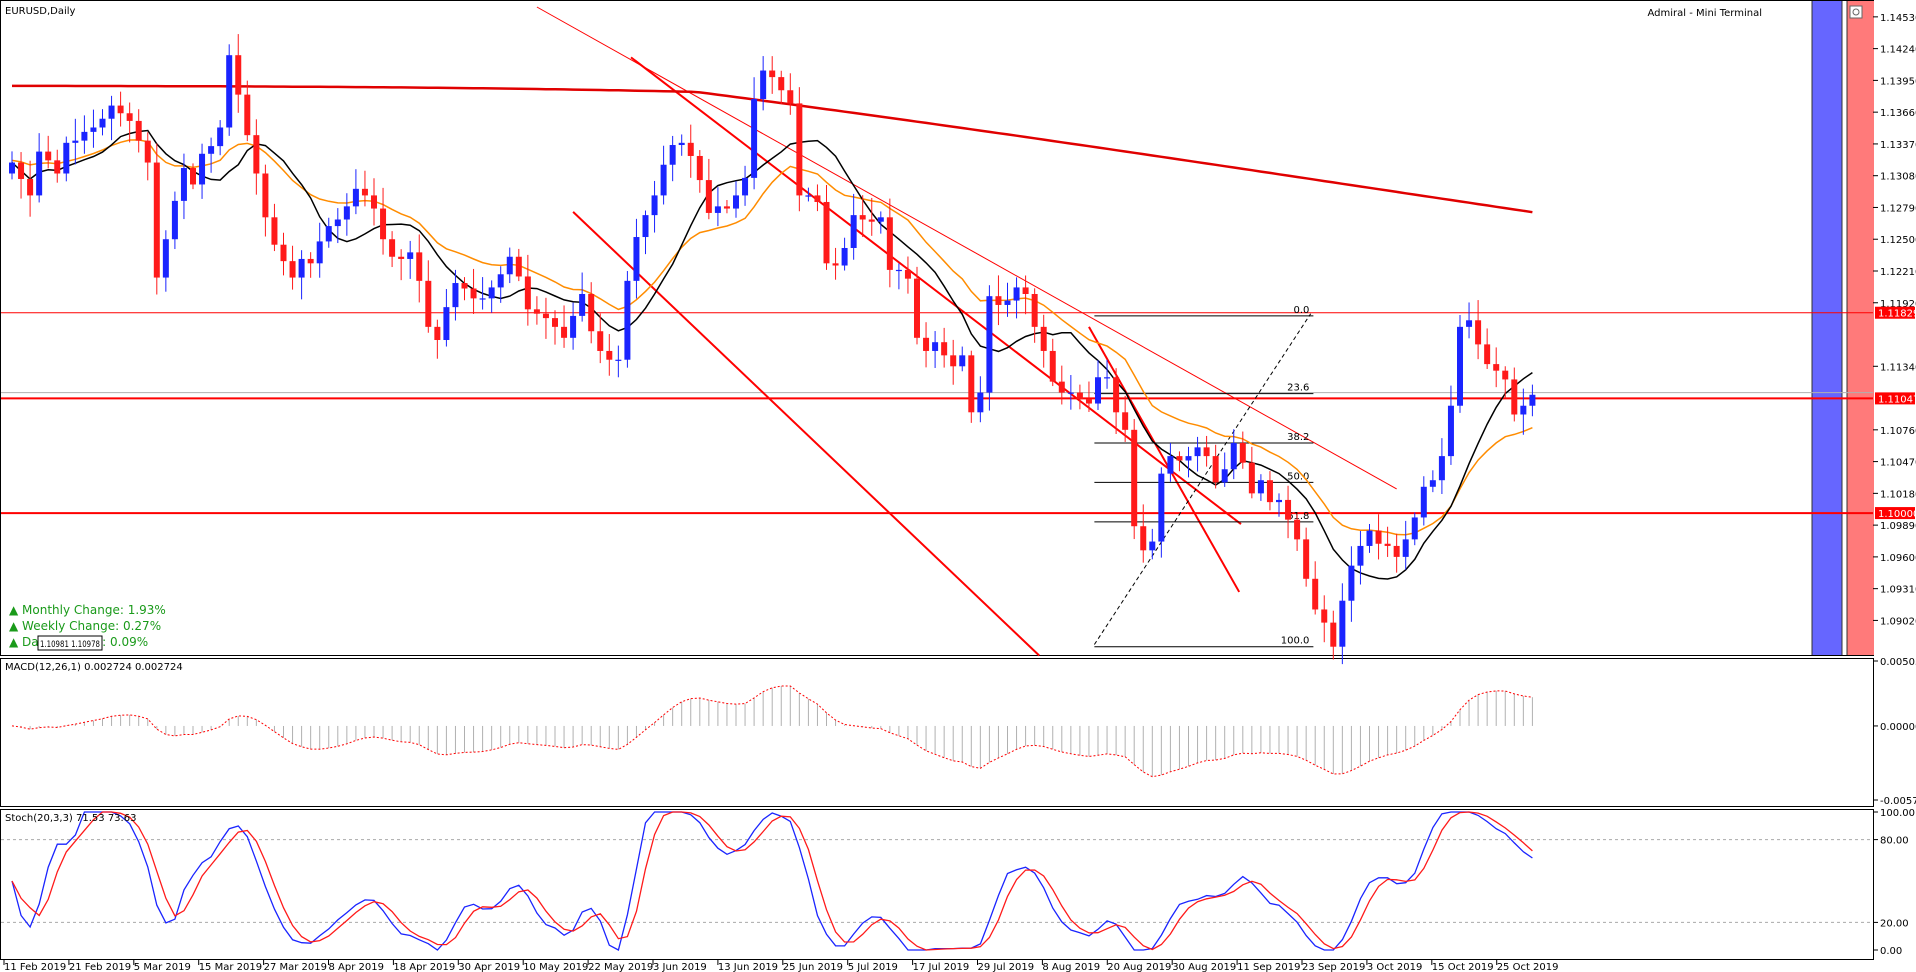 The height and width of the screenshot is (972, 1916). I want to click on date-tick-label: 22 May 2019, so click(620, 967).